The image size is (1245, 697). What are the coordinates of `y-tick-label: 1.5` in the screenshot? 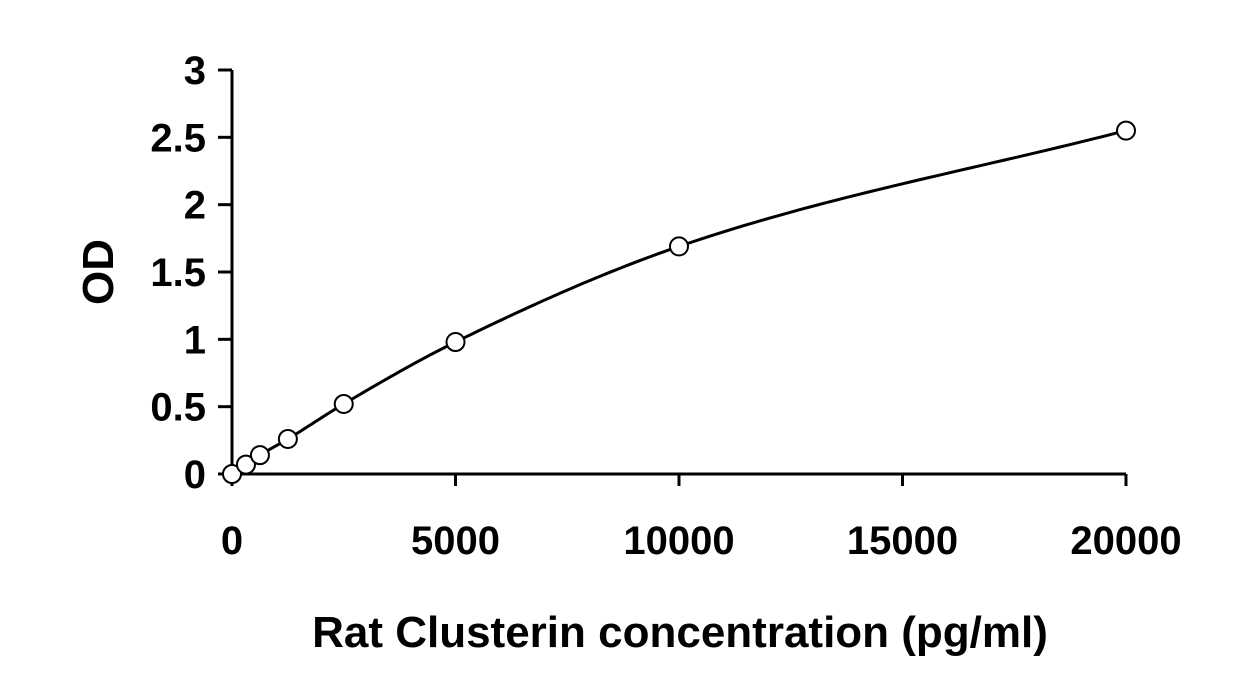 It's located at (178, 273).